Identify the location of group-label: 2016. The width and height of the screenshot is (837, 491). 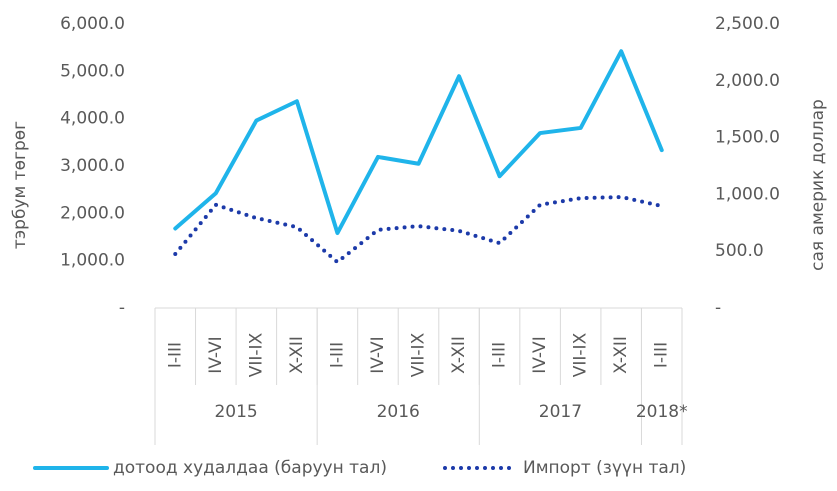
(398, 412).